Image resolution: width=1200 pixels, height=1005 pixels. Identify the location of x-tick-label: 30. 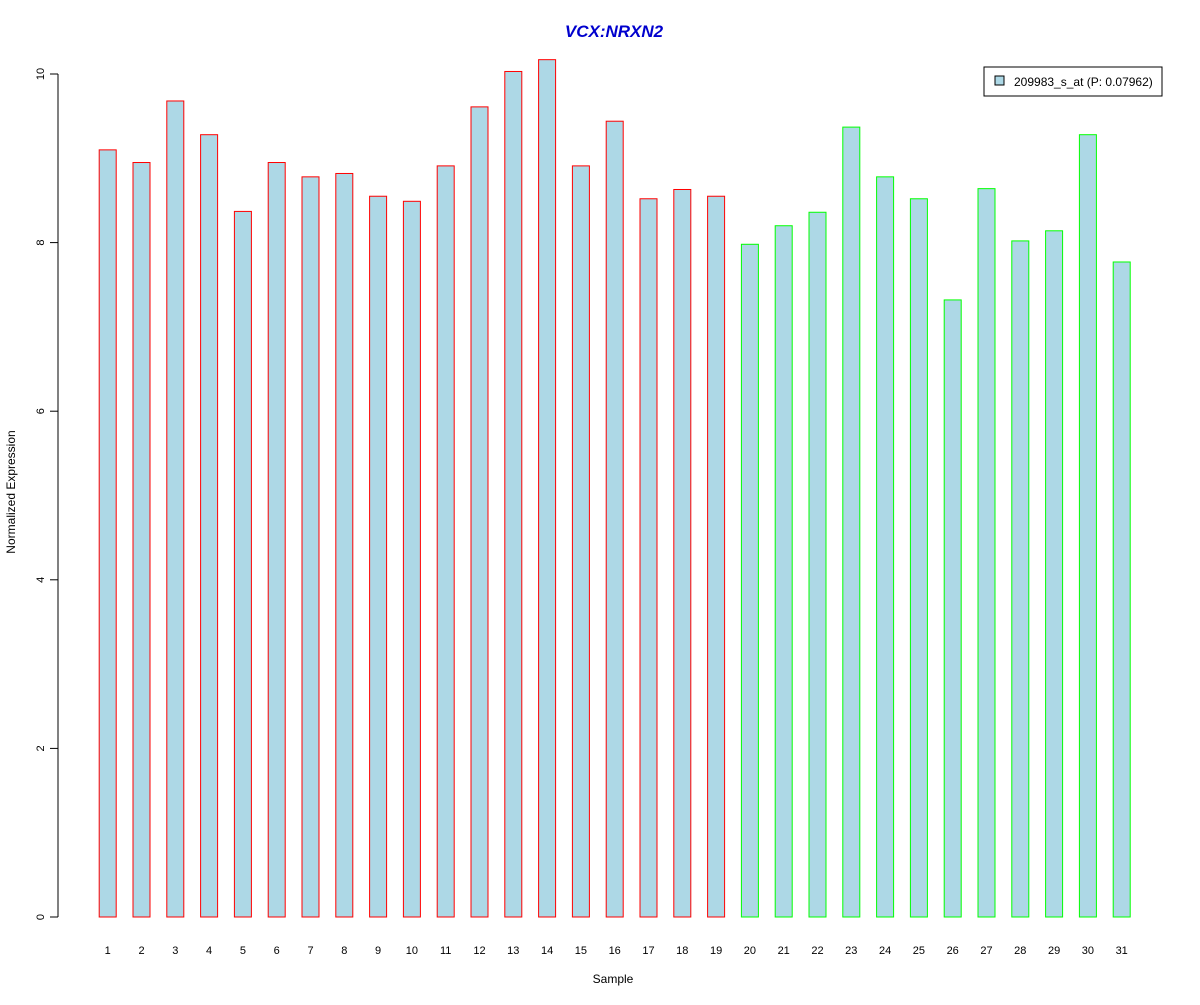
(1088, 951).